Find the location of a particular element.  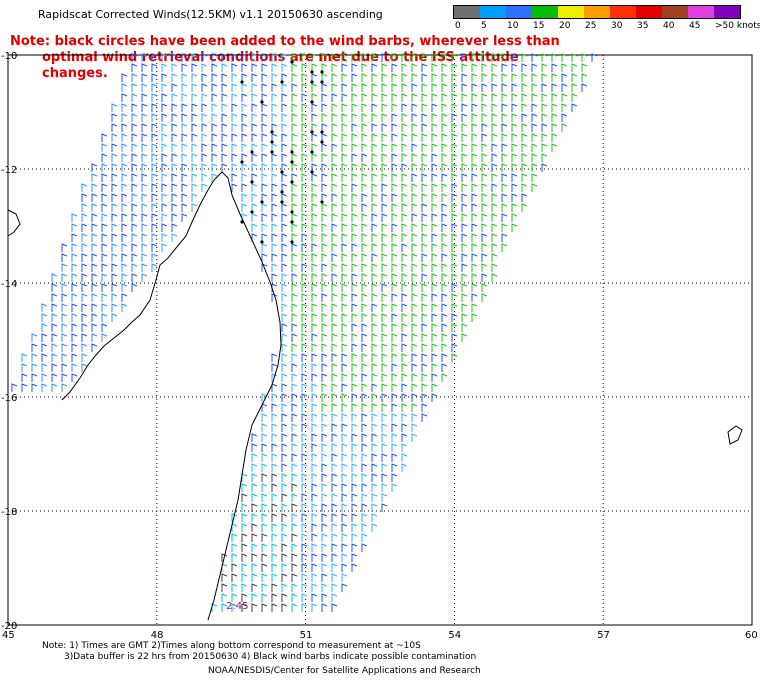

time-annotation: 2:45 is located at coordinates (237, 606).